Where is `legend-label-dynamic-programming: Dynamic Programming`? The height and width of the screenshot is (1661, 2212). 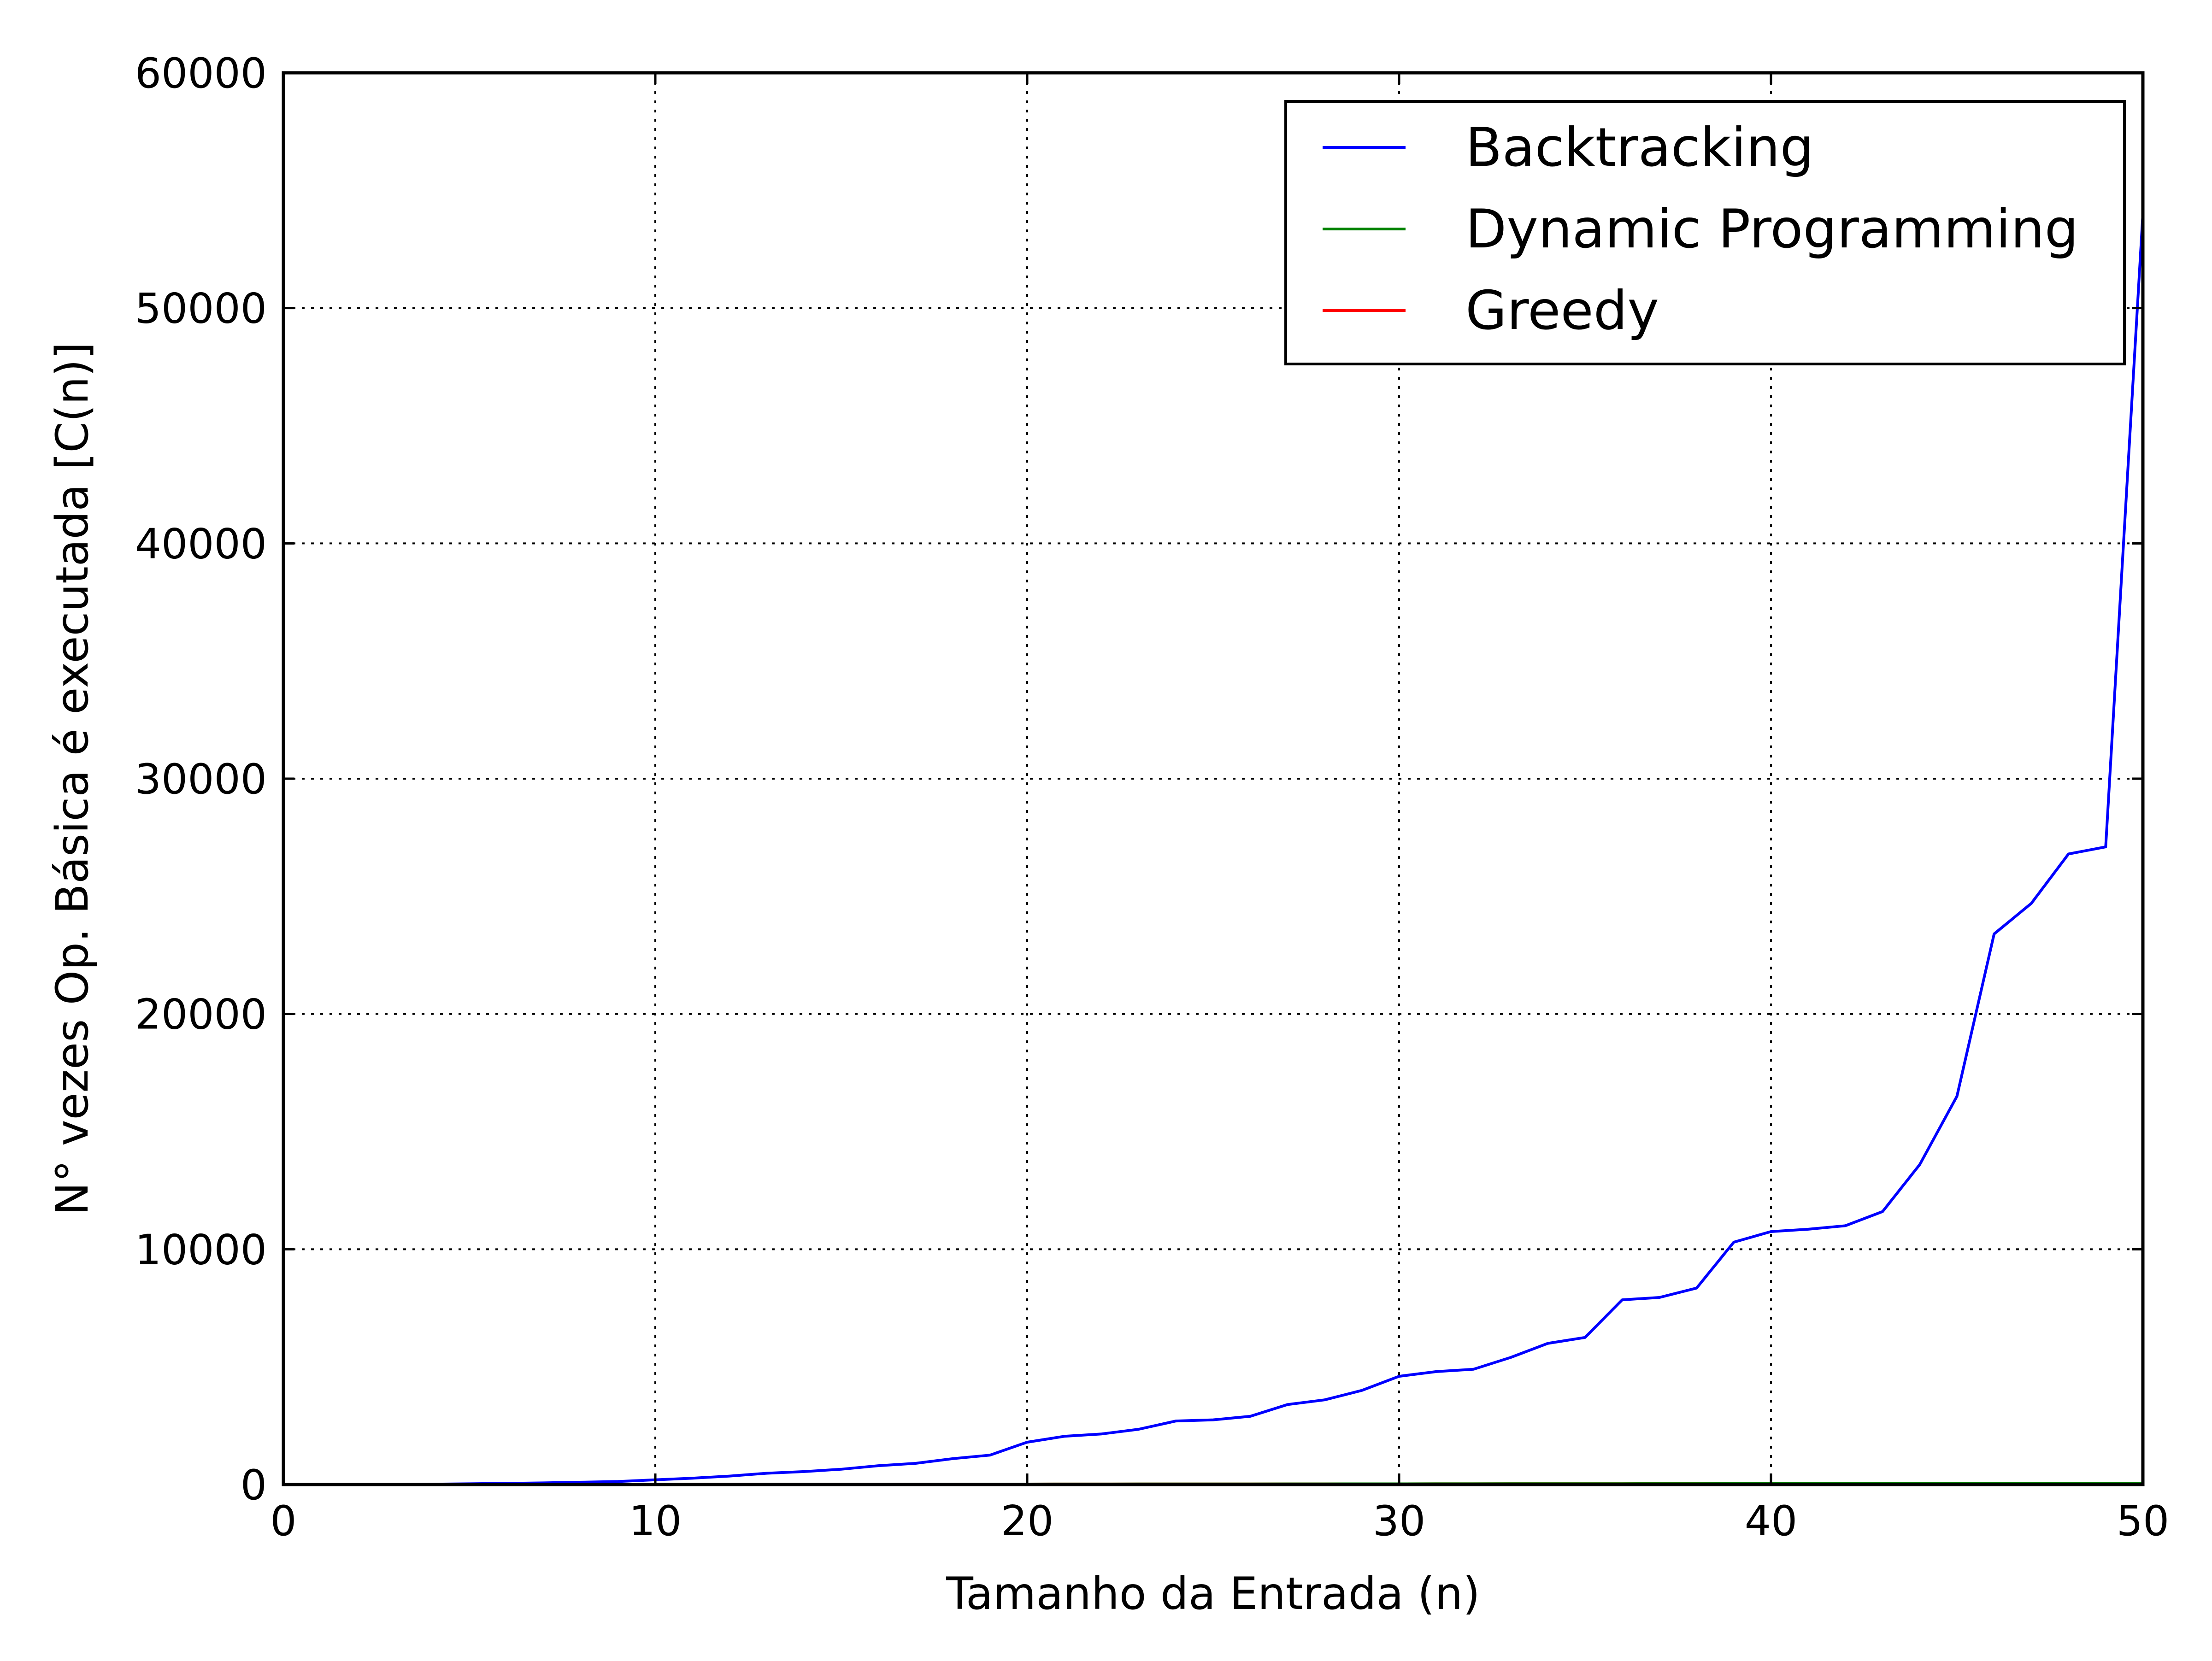
legend-label-dynamic-programming: Dynamic Programming is located at coordinates (1771, 229).